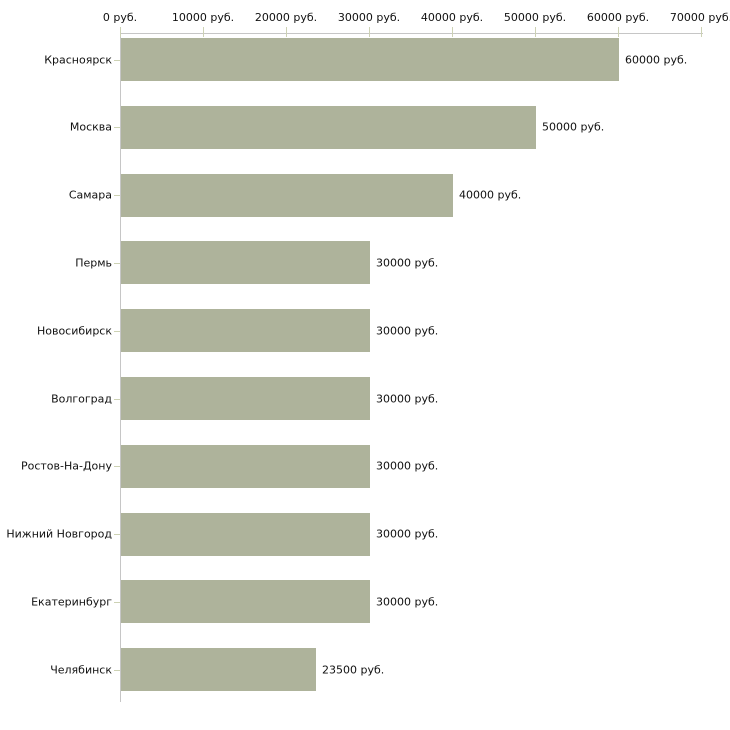 Image resolution: width=730 pixels, height=730 pixels. I want to click on y-category-label: Москва, so click(90, 127).